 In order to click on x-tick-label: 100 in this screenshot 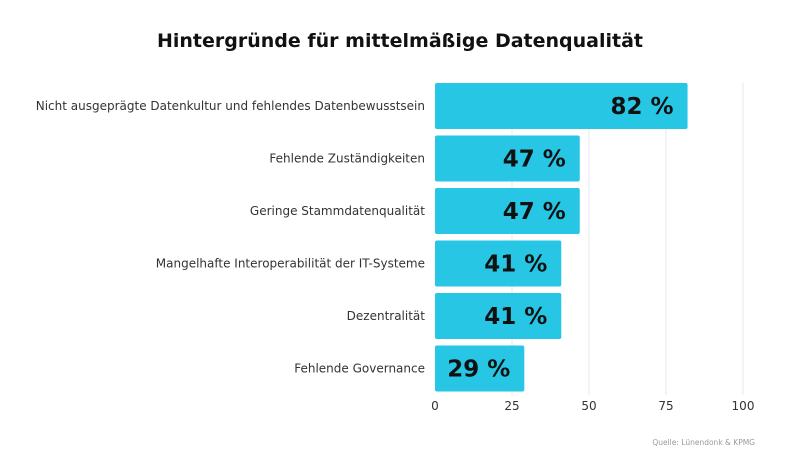, I will do `click(743, 406)`.